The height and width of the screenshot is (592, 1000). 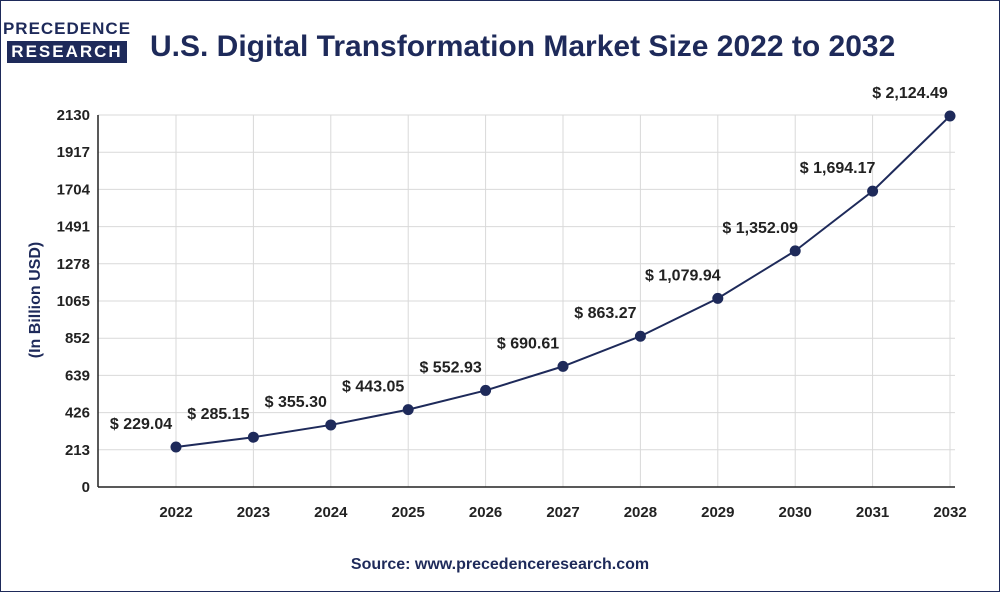 I want to click on x-tick-label: 2030, so click(x=795, y=512).